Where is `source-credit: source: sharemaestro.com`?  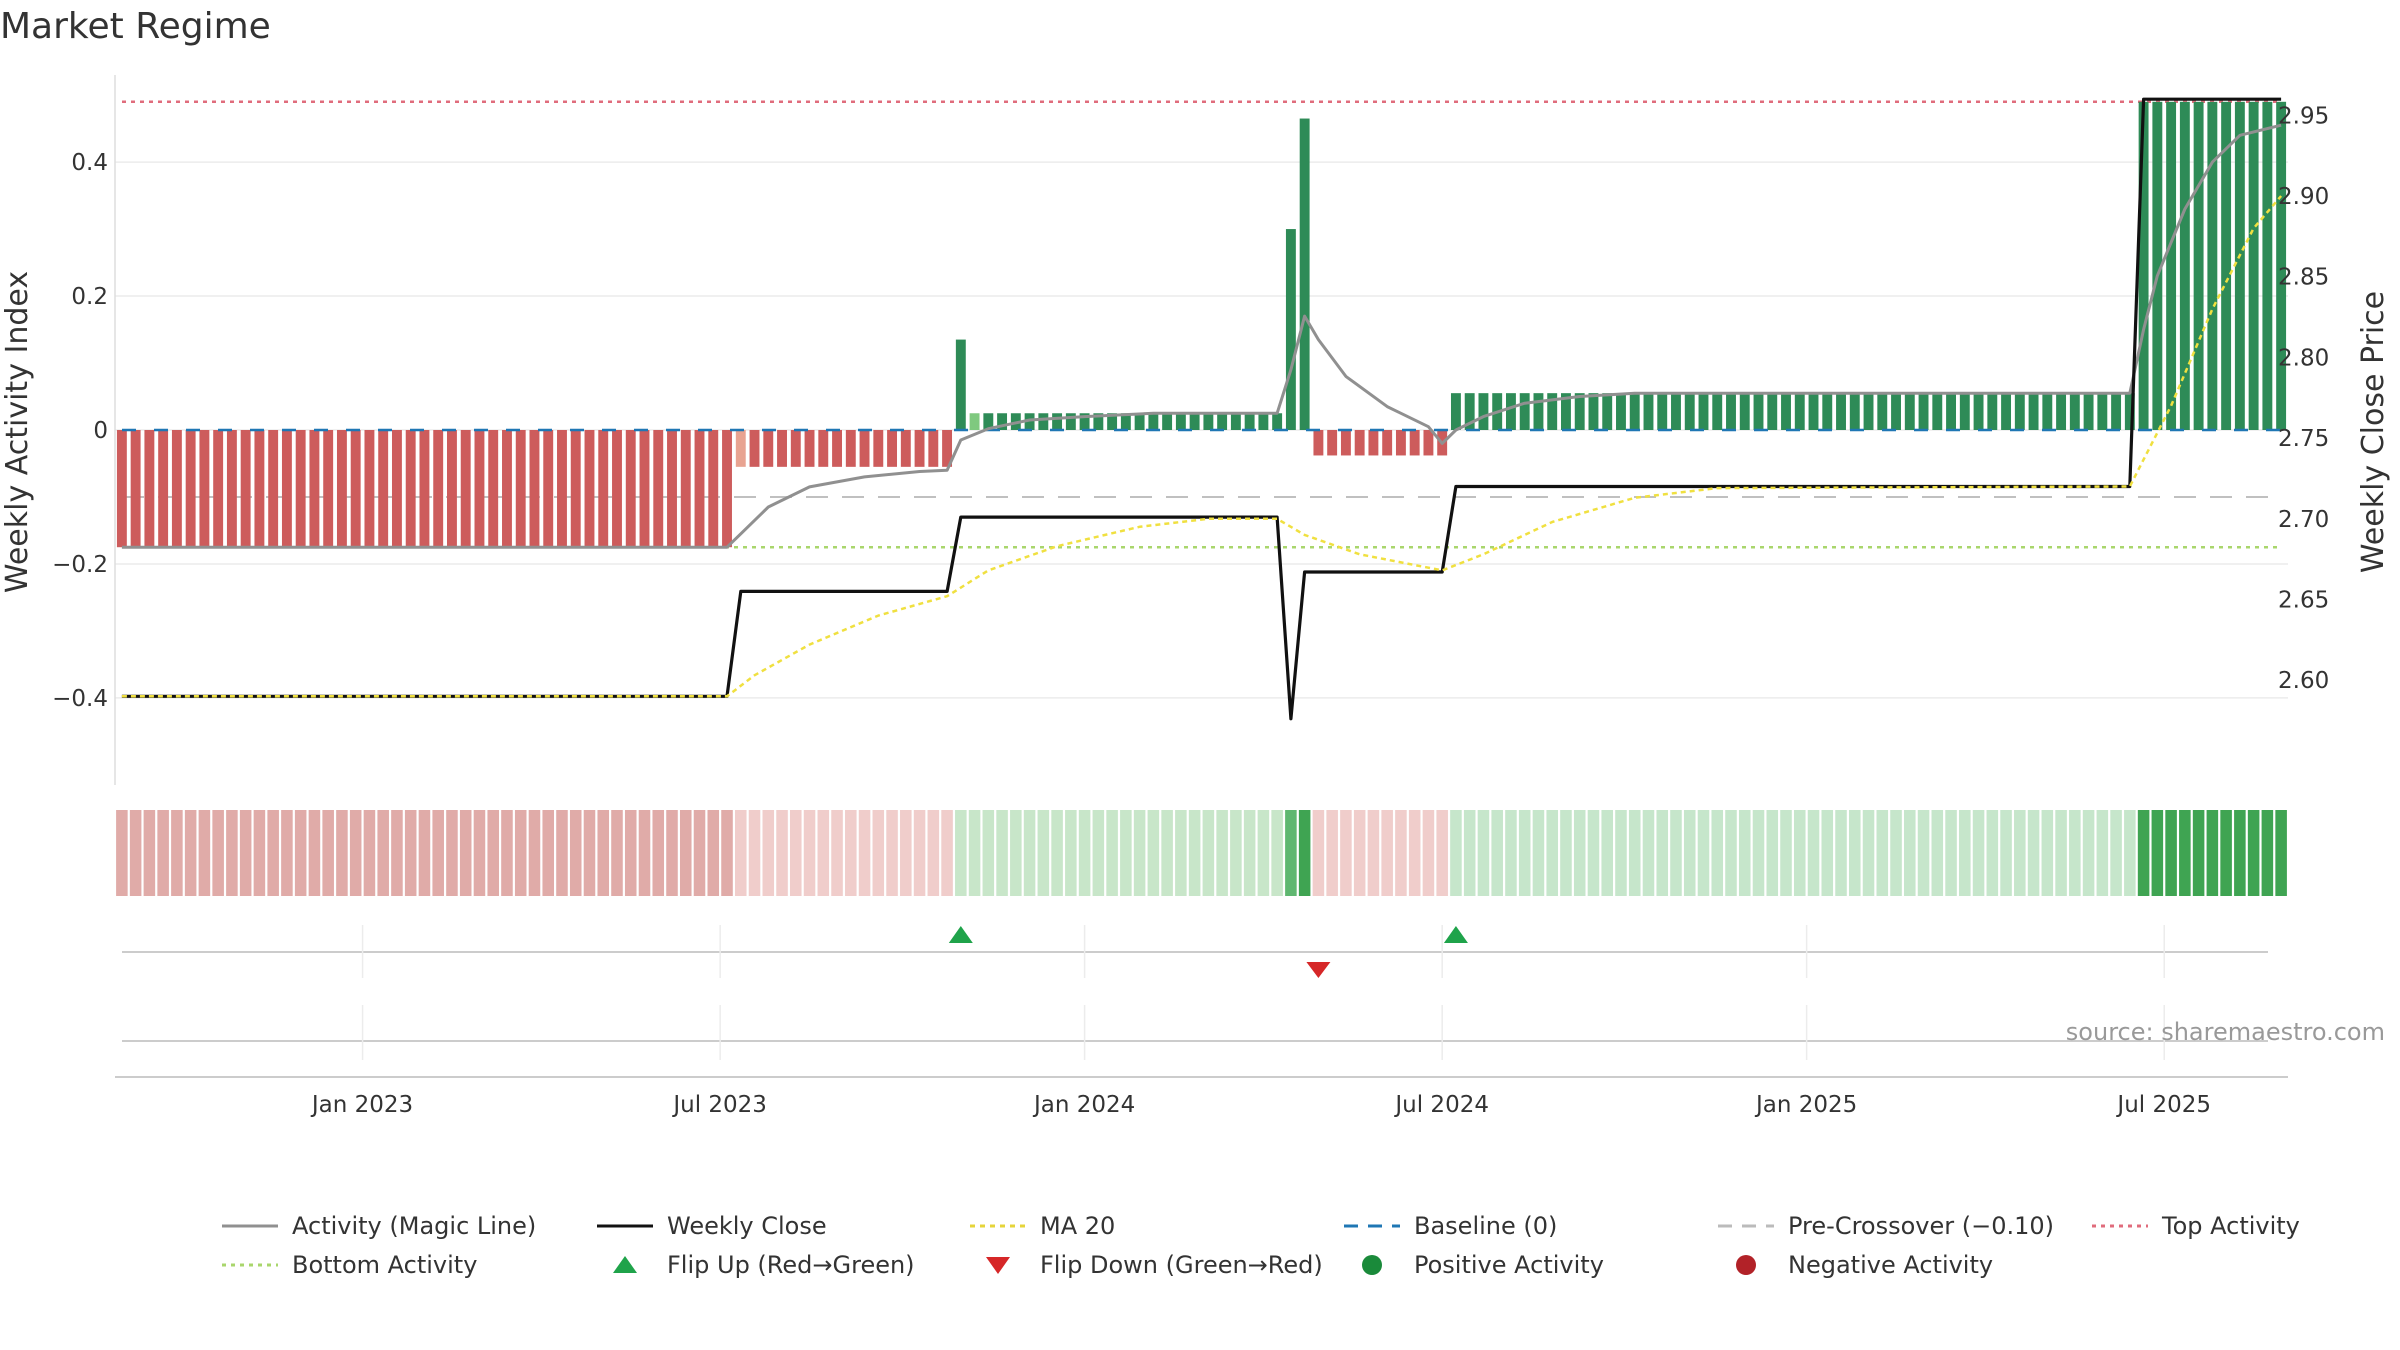 source-credit: source: sharemaestro.com is located at coordinates (2225, 1032).